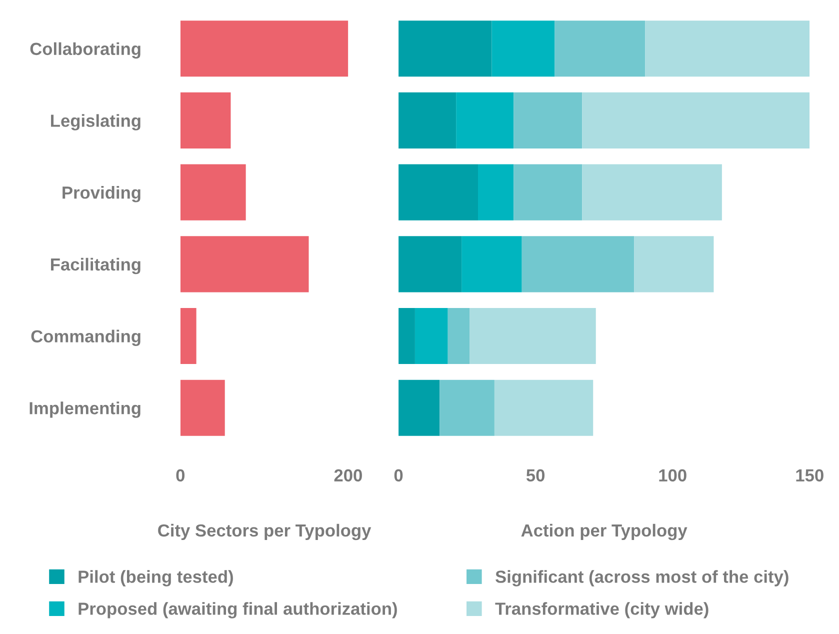 Image resolution: width=839 pixels, height=634 pixels. Describe the element at coordinates (601, 610) in the screenshot. I see `legend-label: Transformative (city wide)` at that location.